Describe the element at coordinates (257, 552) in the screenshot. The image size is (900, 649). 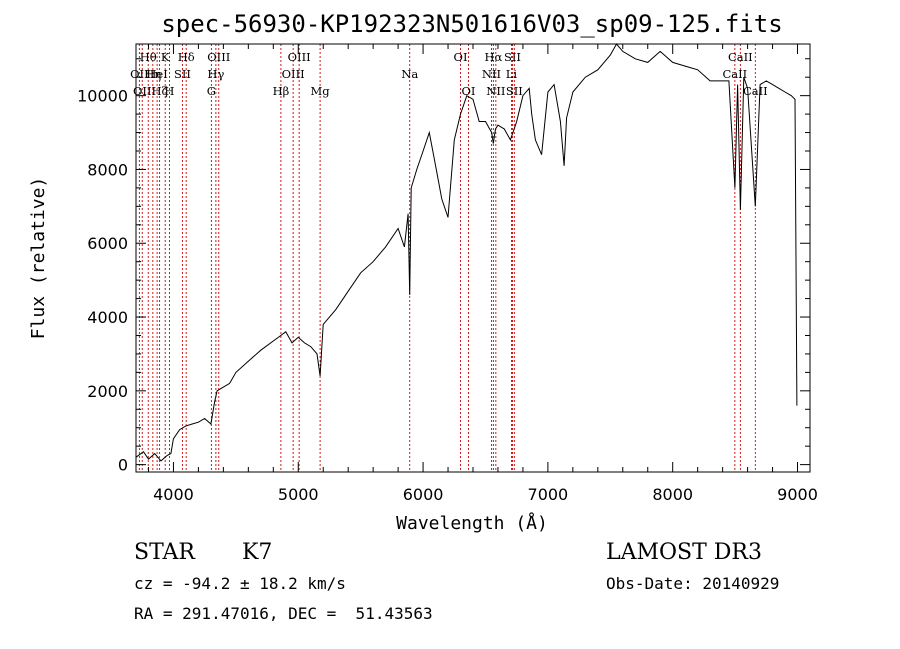
I see `object-subclass: K7` at that location.